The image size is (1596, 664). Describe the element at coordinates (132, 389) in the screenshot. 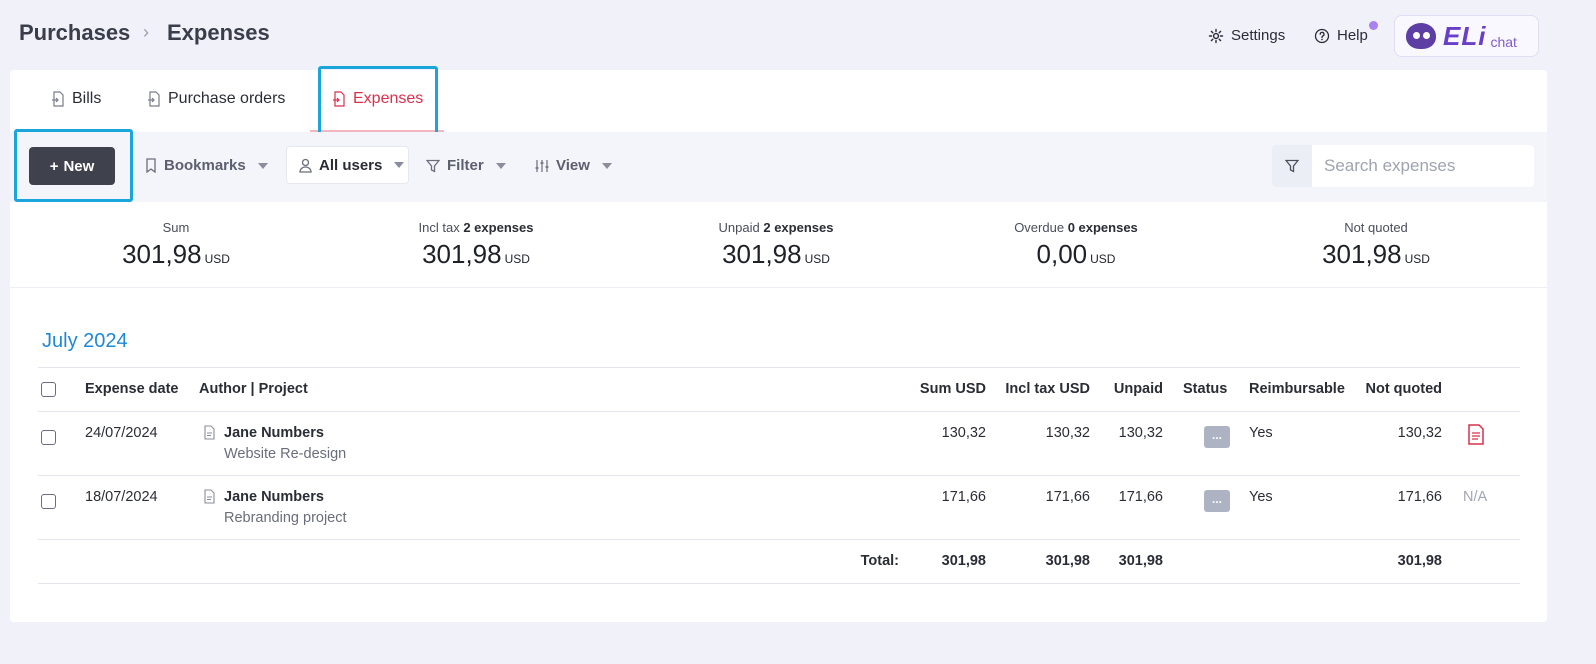

I see `column-header-date: Expense date` at that location.